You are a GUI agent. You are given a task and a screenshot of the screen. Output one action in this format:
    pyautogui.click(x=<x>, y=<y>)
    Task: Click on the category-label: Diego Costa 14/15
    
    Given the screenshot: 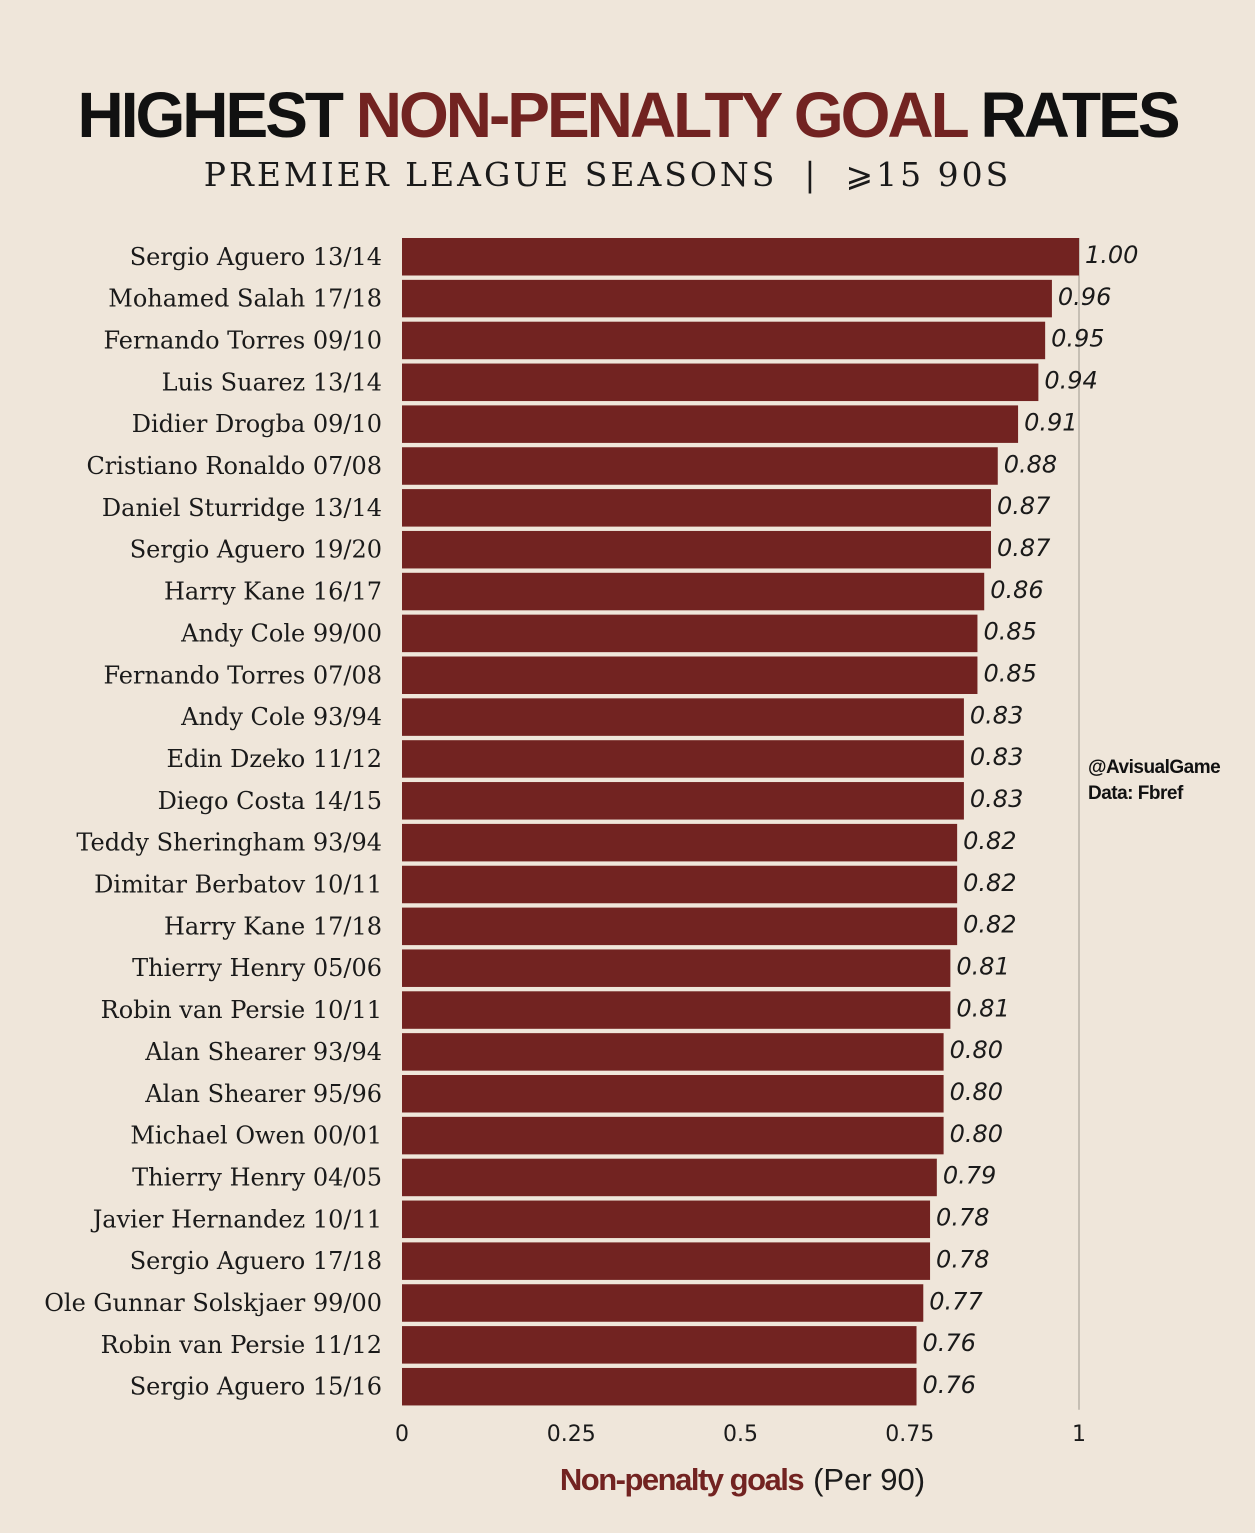 What is the action you would take?
    pyautogui.click(x=270, y=801)
    